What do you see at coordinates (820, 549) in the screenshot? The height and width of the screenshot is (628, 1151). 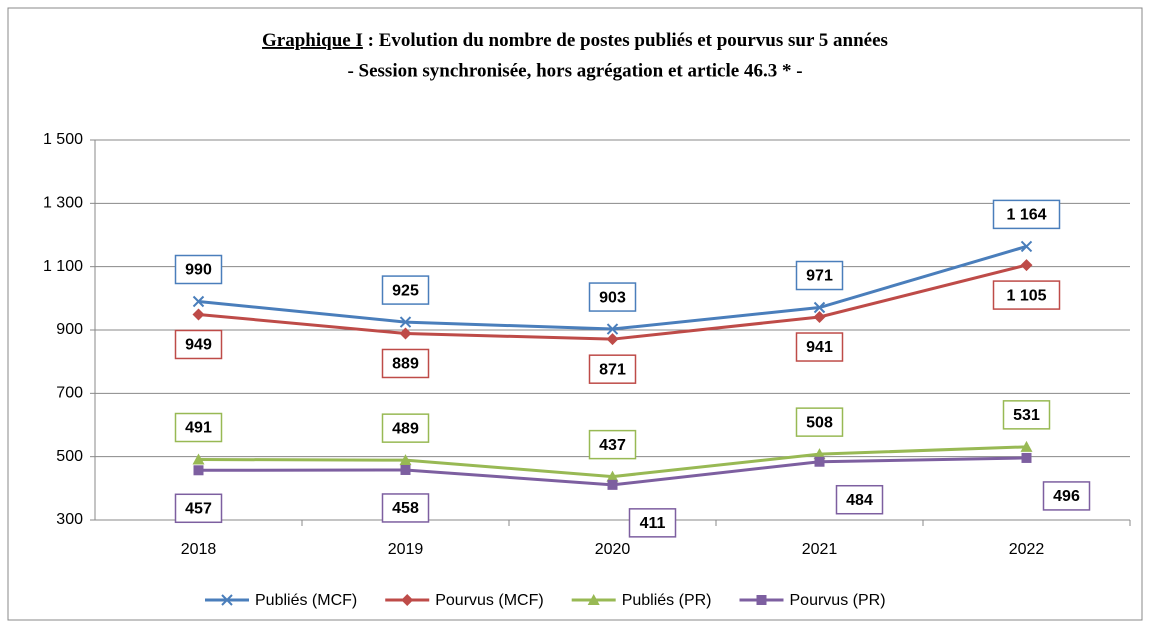 I see `x-tick-label: 2021` at bounding box center [820, 549].